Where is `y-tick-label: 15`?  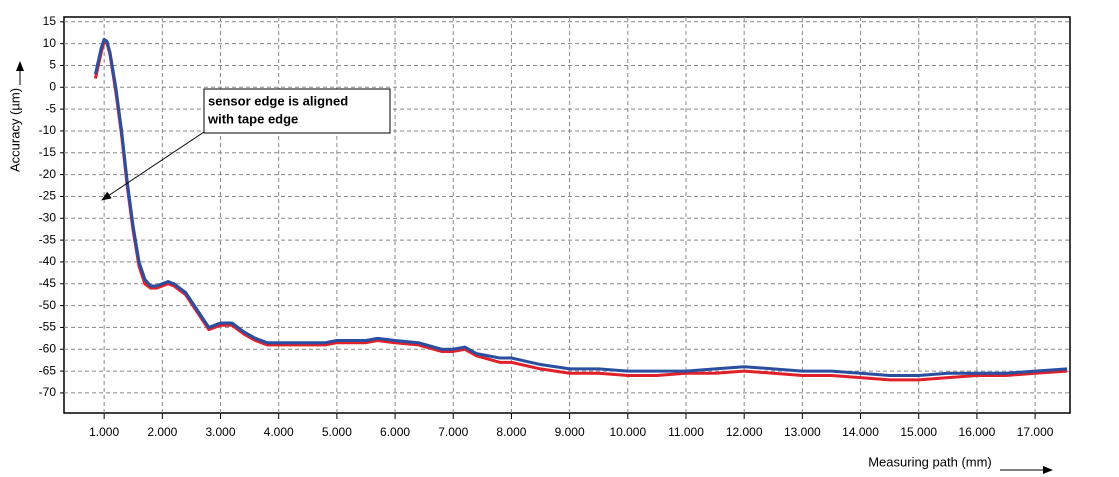 y-tick-label: 15 is located at coordinates (50, 21).